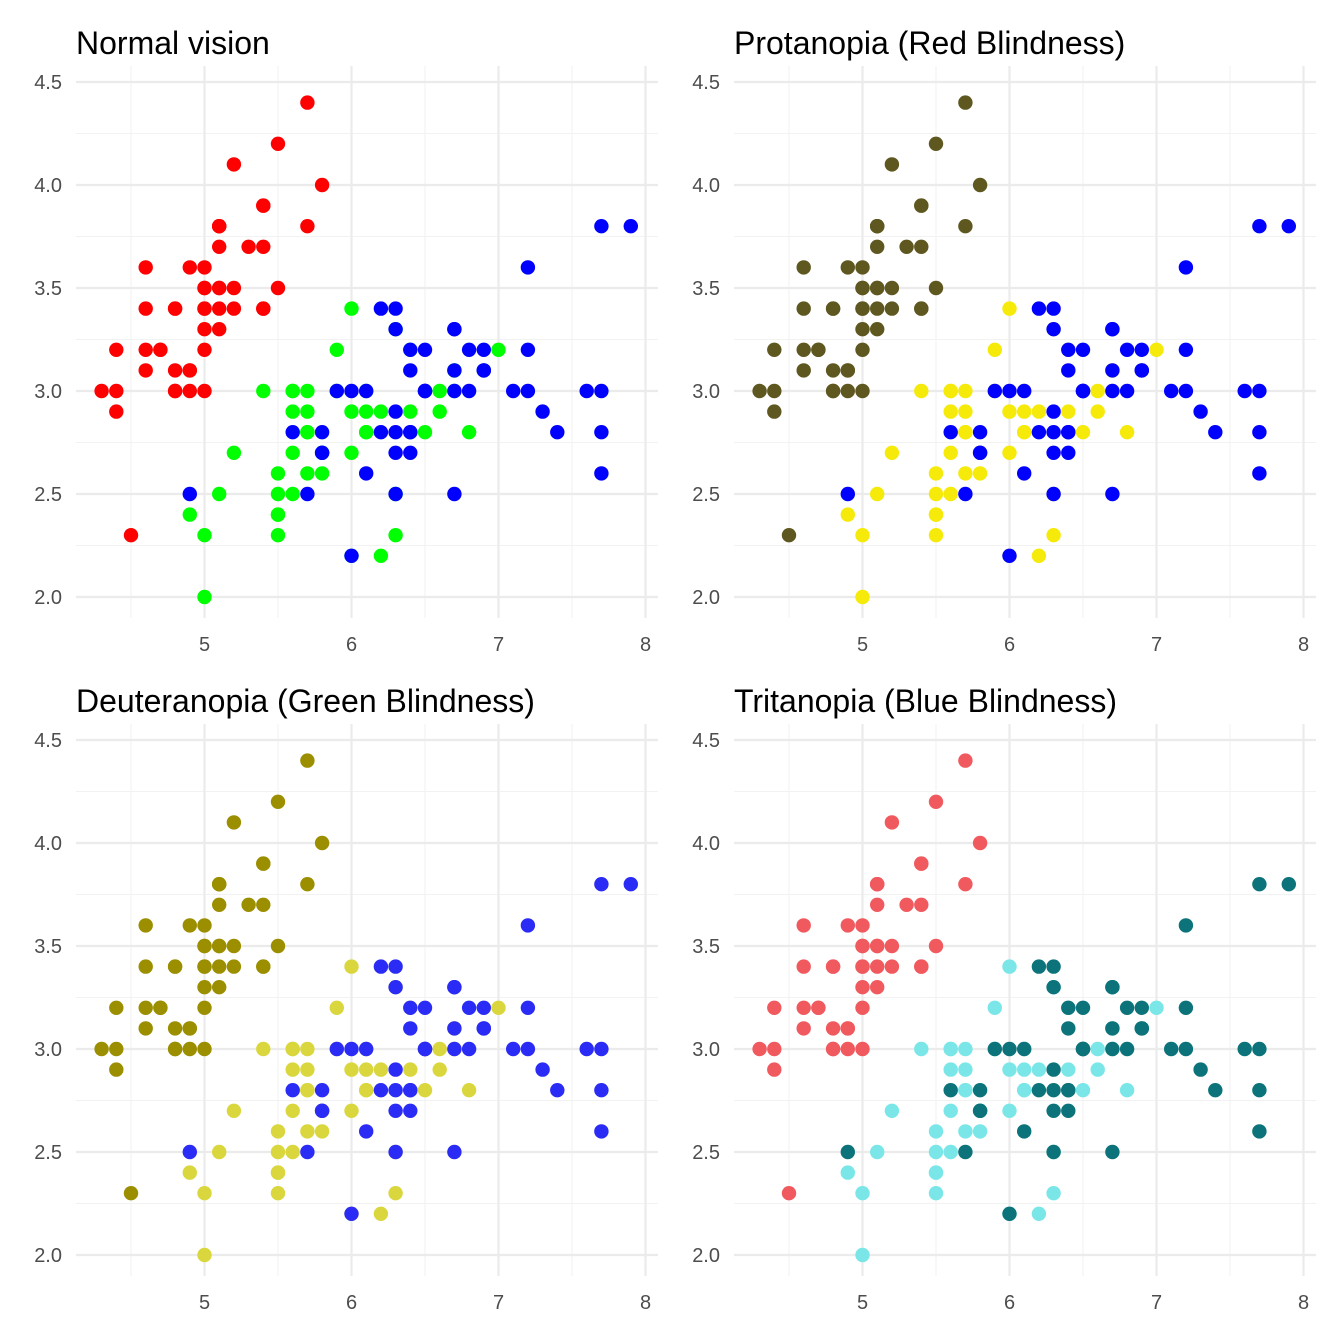  I want to click on x-tick-label: 6, so click(1009, 645).